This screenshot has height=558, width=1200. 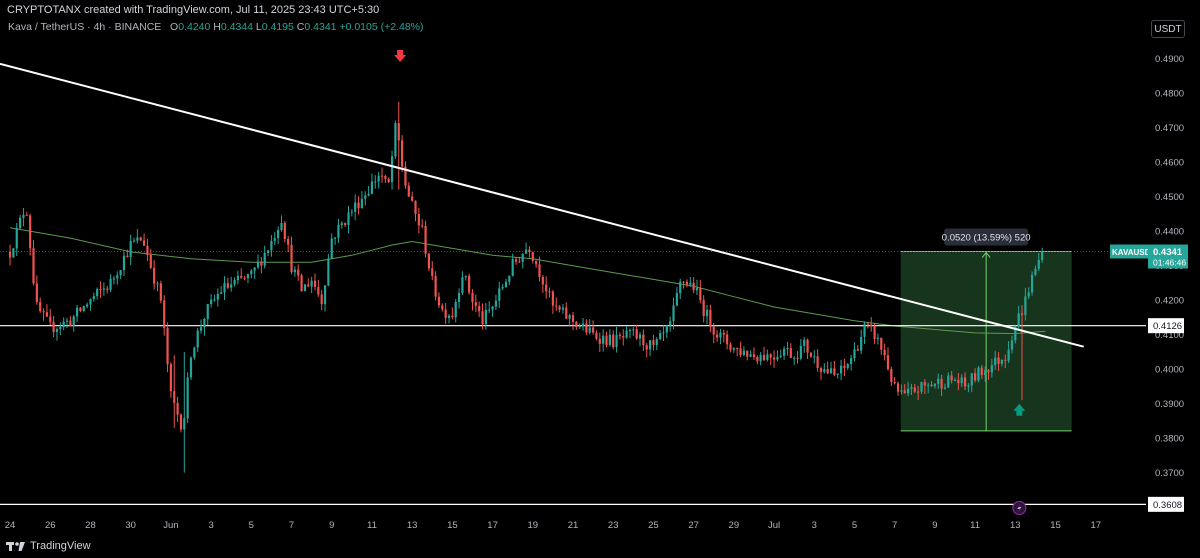 I want to click on currency-badge: USDT, so click(x=1168, y=29).